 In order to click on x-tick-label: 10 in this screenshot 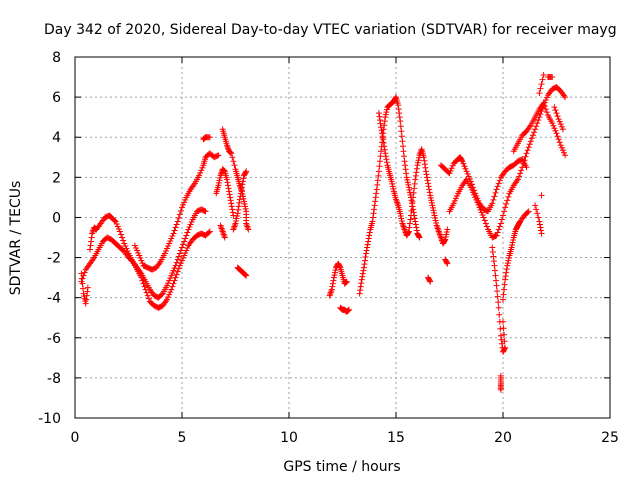, I will do `click(289, 438)`.